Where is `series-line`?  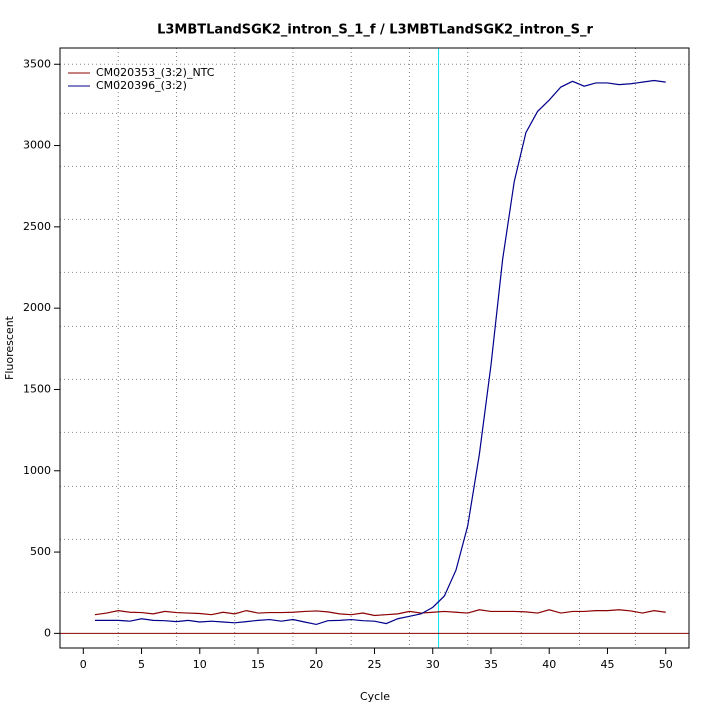
series-line is located at coordinates (380, 613).